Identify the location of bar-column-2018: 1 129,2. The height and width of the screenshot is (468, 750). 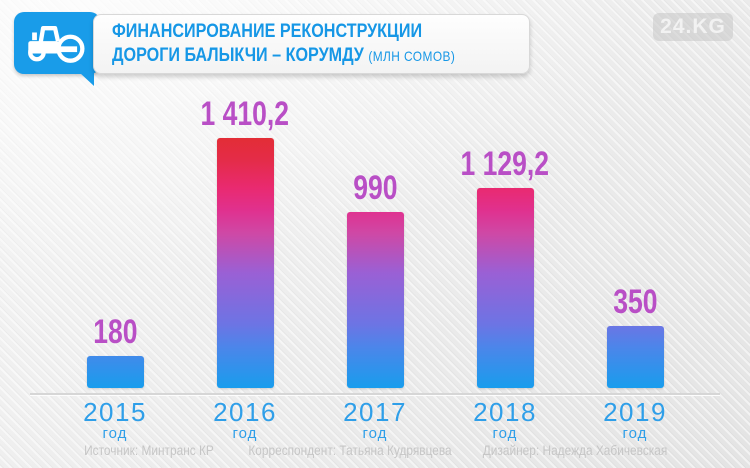
(505, 238).